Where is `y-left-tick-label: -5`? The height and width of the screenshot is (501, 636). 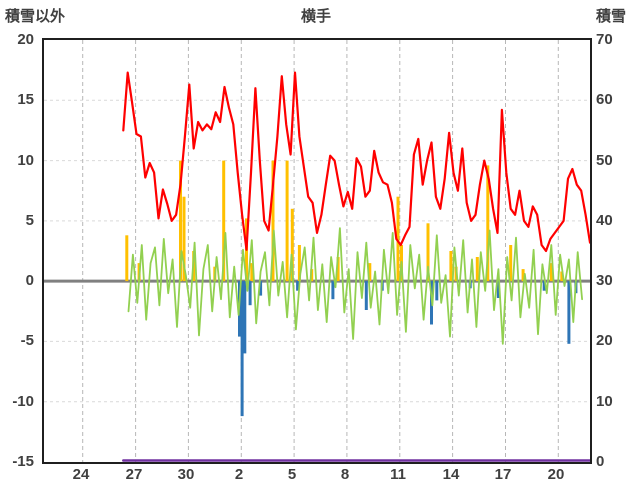
y-left-tick-label: -5 is located at coordinates (27, 340).